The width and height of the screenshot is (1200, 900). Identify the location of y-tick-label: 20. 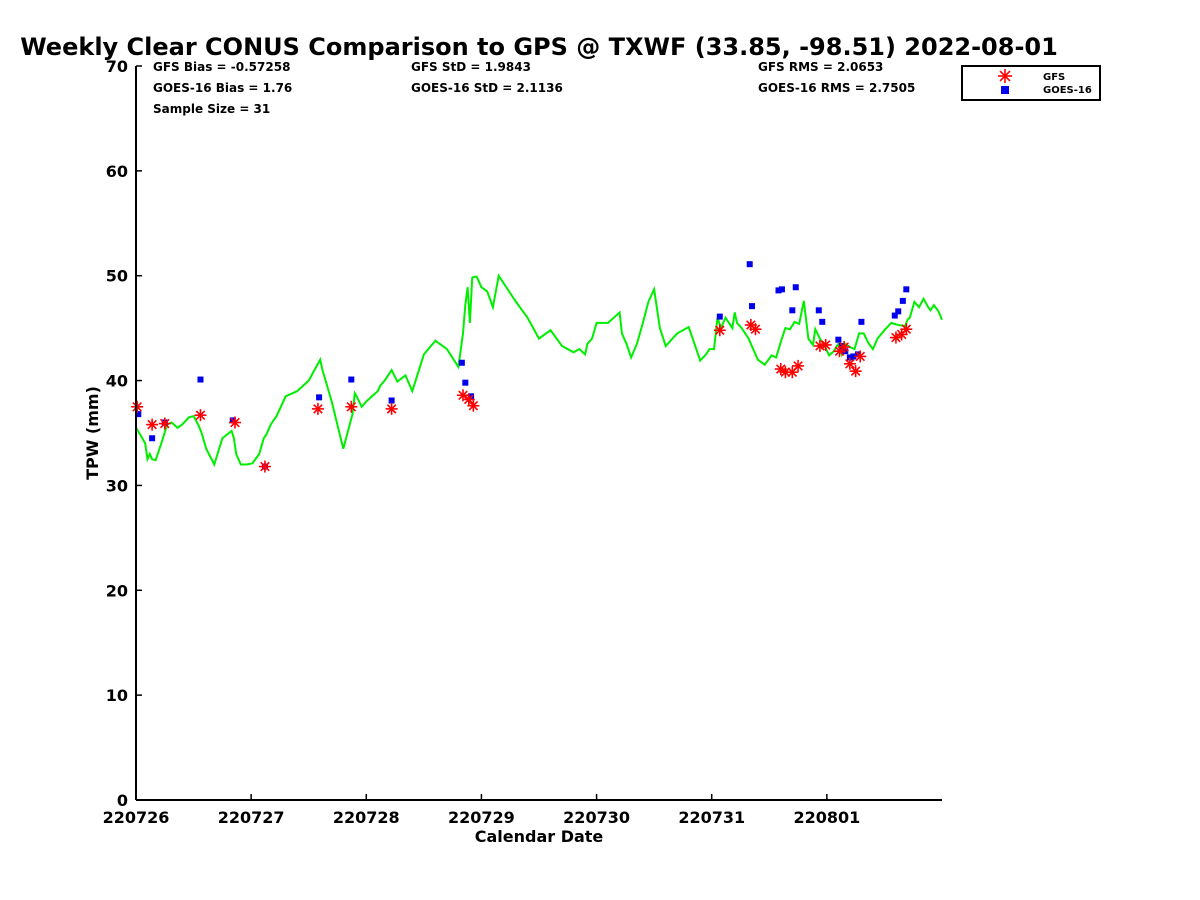
(117, 590).